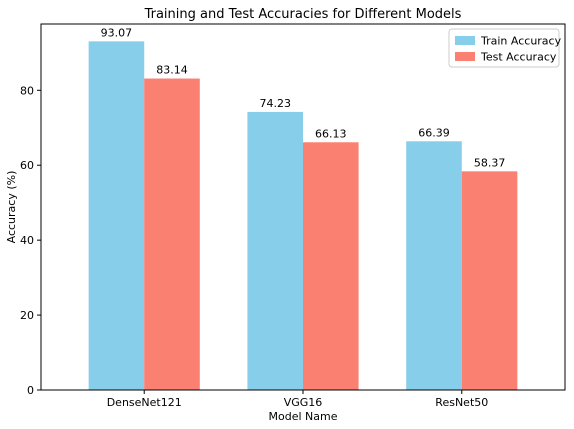 This screenshot has width=574, height=429. Describe the element at coordinates (144, 402) in the screenshot. I see `x-tick-label: DenseNet121` at that location.